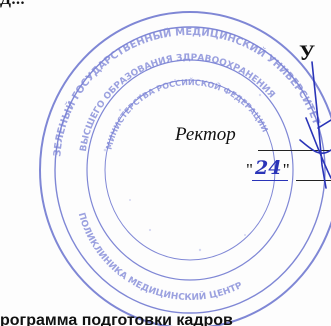 The width and height of the screenshot is (331, 326). Describe the element at coordinates (270, 180) in the screenshot. I see `date-day-underline` at that location.